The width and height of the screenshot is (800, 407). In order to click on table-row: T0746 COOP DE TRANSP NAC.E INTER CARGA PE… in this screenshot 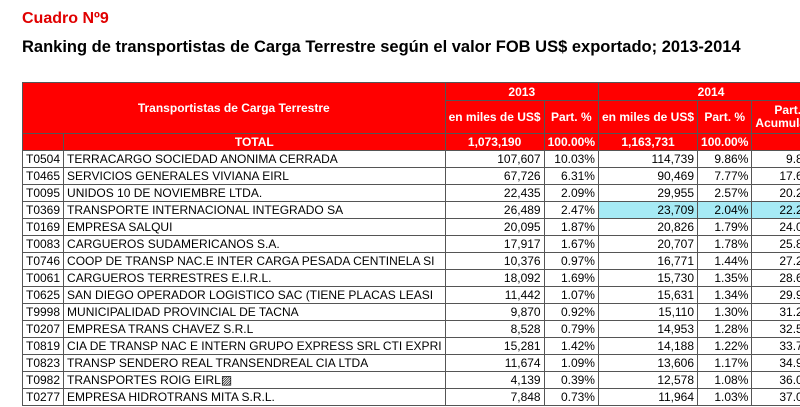, I will do `click(410, 261)`.